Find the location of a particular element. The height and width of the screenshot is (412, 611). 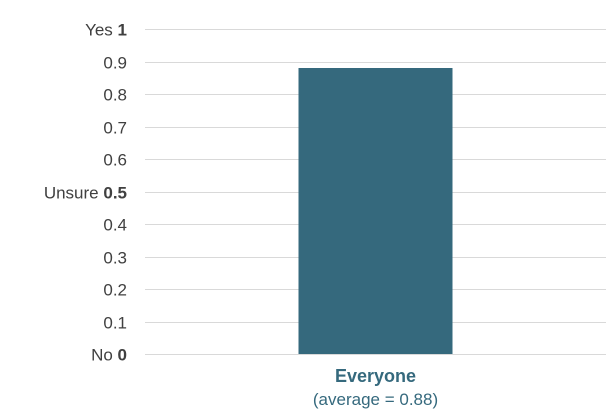

y-tick-prefix: Unsure is located at coordinates (74, 193).